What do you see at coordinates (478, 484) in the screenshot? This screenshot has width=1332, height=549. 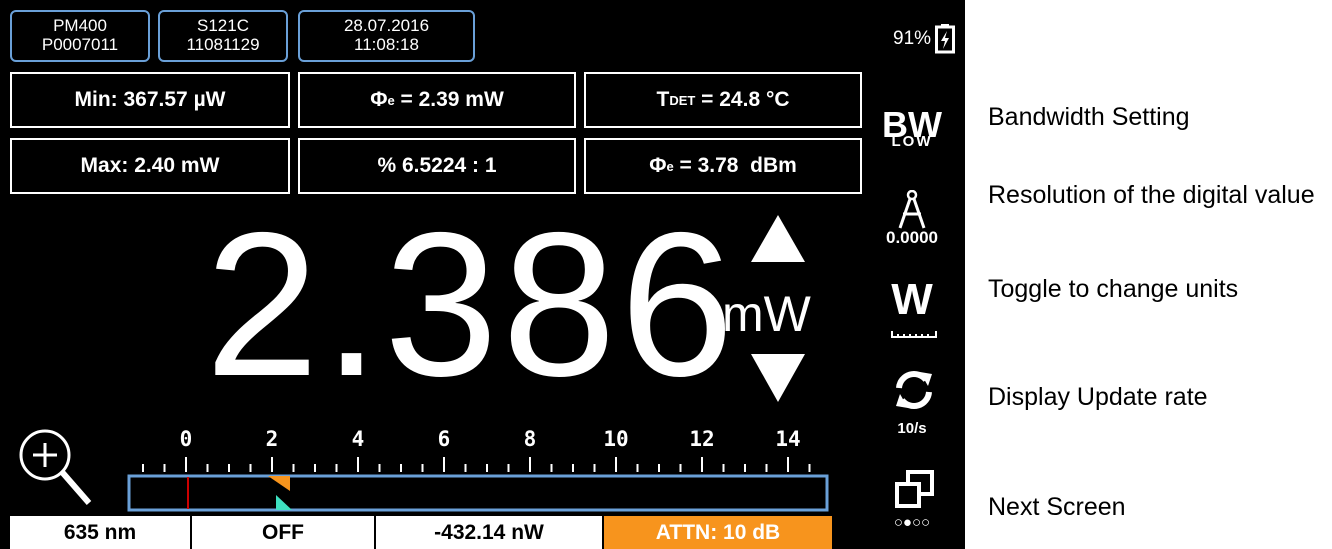 I see `scale-bar` at bounding box center [478, 484].